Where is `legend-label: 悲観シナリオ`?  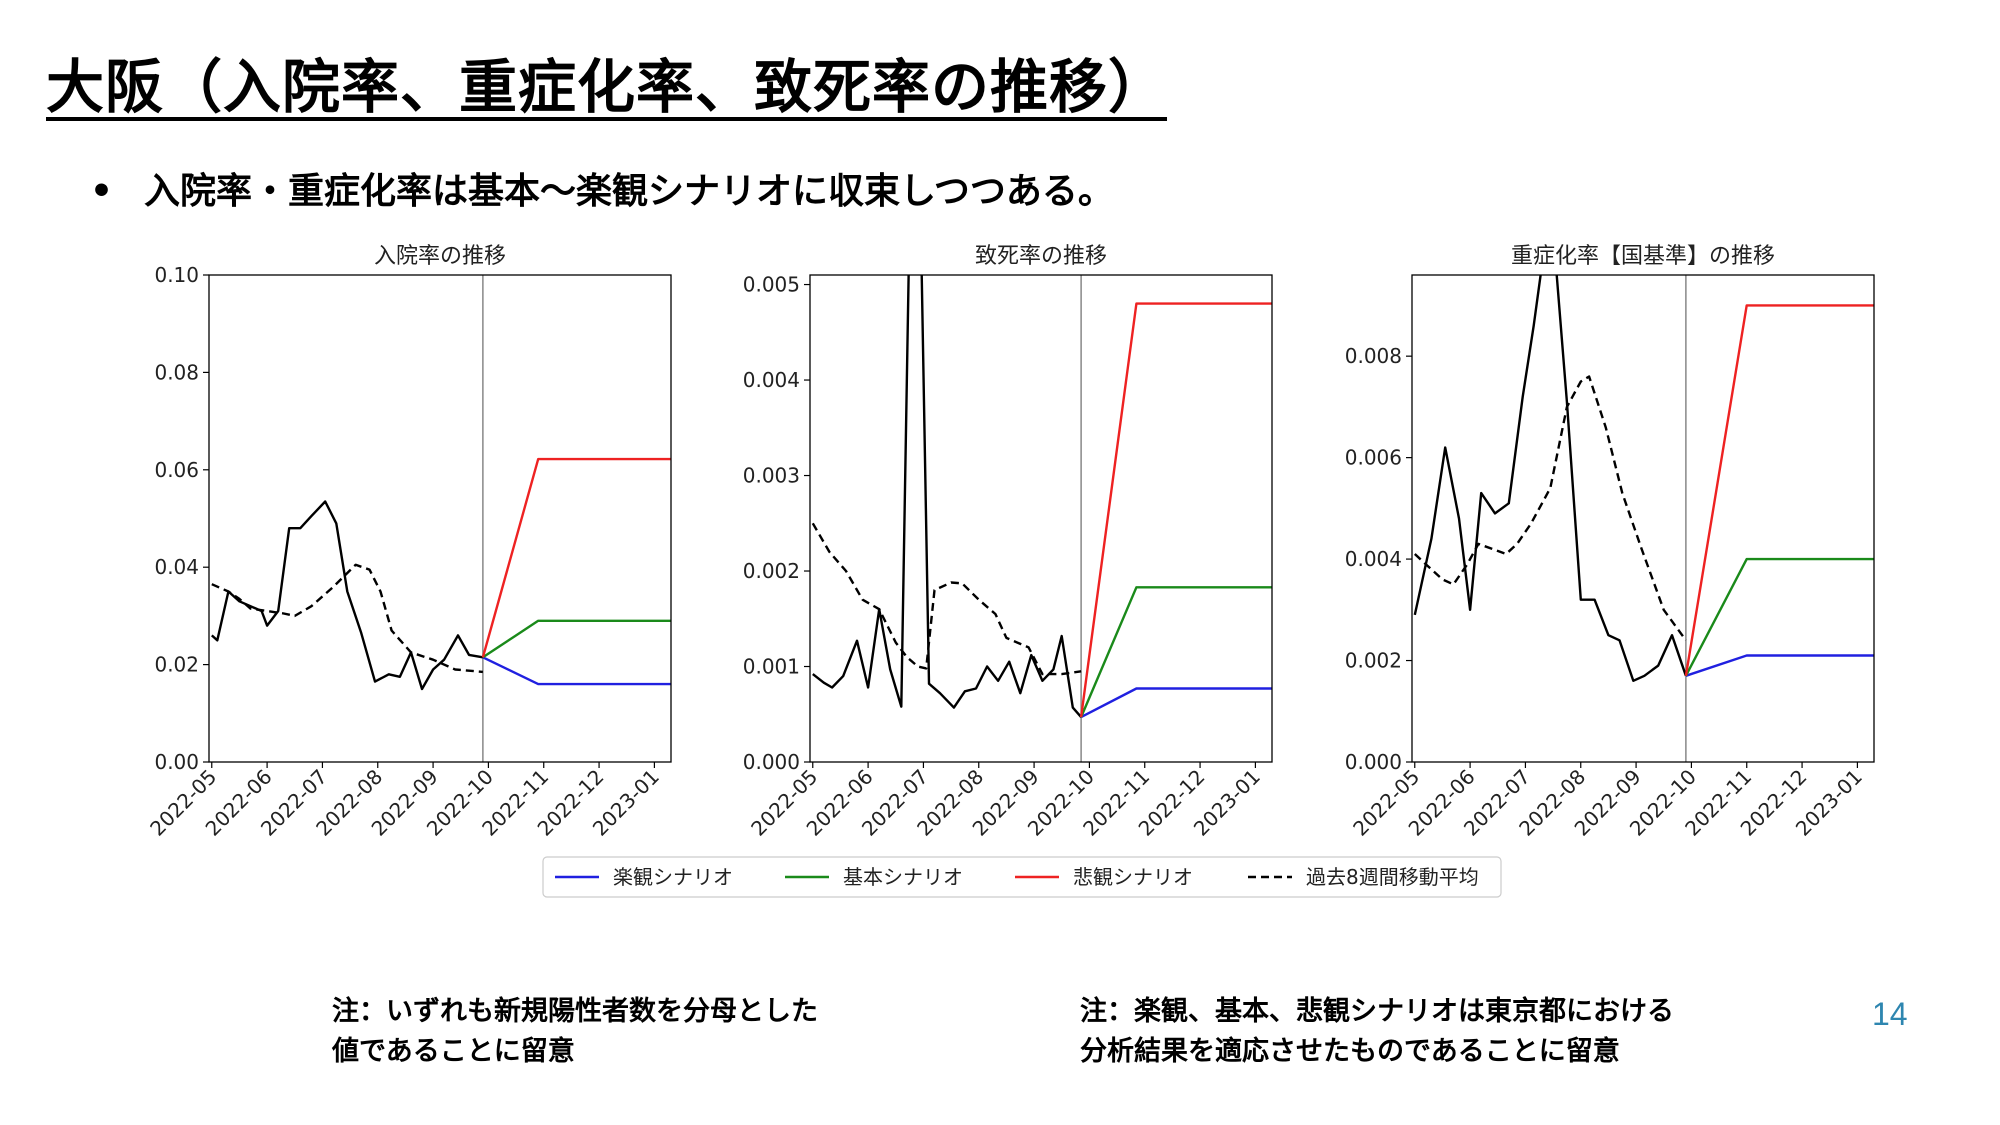 legend-label: 悲観シナリオ is located at coordinates (1133, 877).